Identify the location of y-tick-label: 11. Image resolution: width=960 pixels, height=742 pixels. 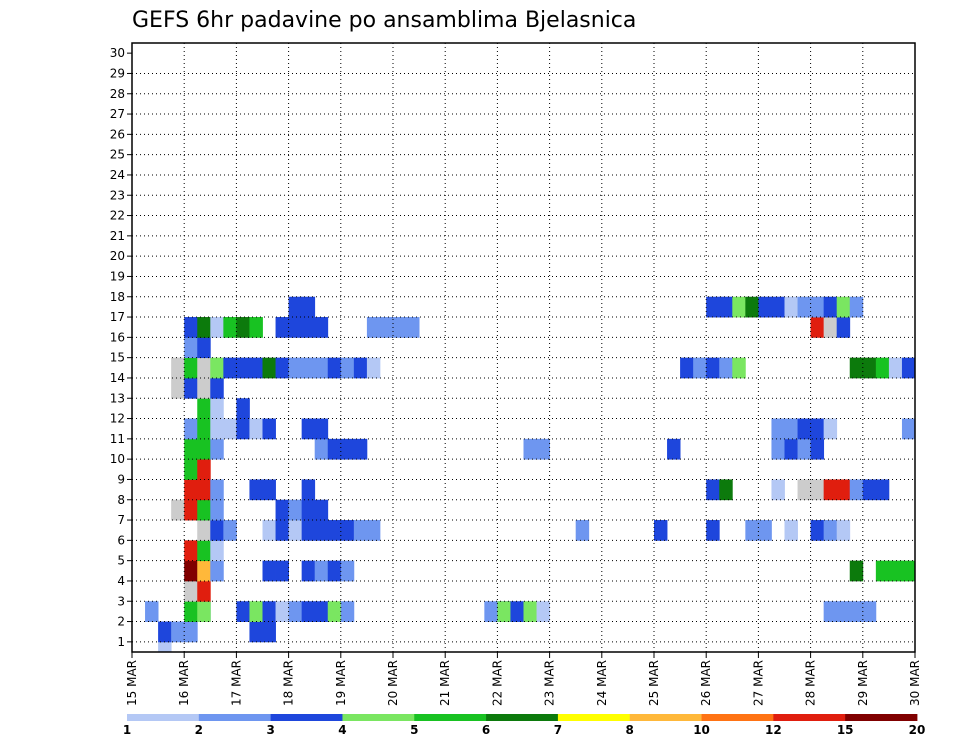
(117, 439).